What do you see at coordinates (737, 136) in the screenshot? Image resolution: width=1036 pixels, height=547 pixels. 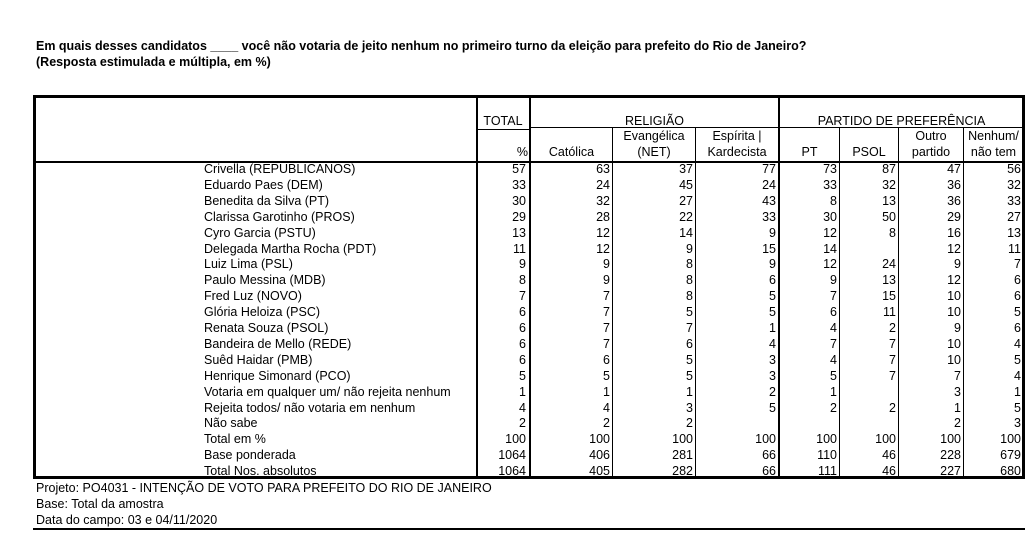 I see `col-espirita-line1: Espírita |` at bounding box center [737, 136].